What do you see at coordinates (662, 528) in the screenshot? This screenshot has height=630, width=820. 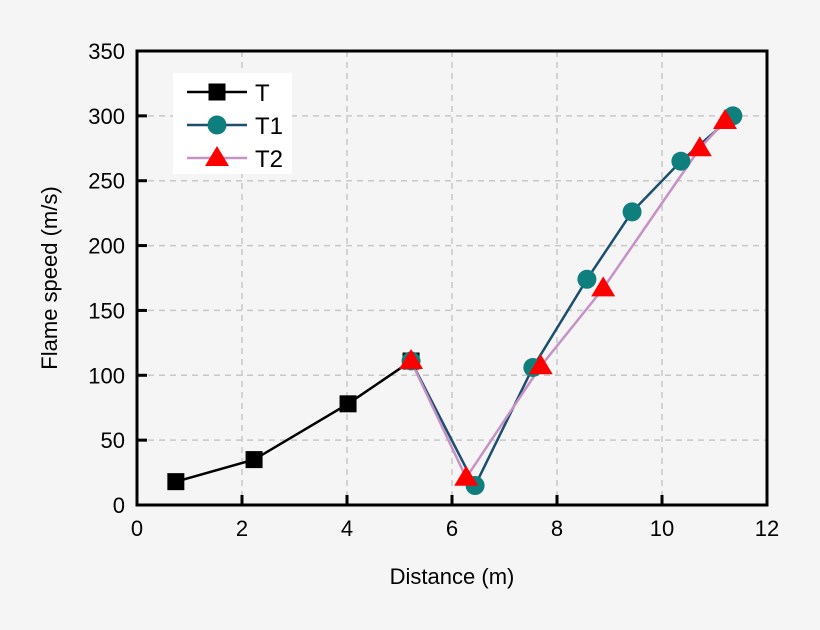 I see `x-tick-label: 10` at bounding box center [662, 528].